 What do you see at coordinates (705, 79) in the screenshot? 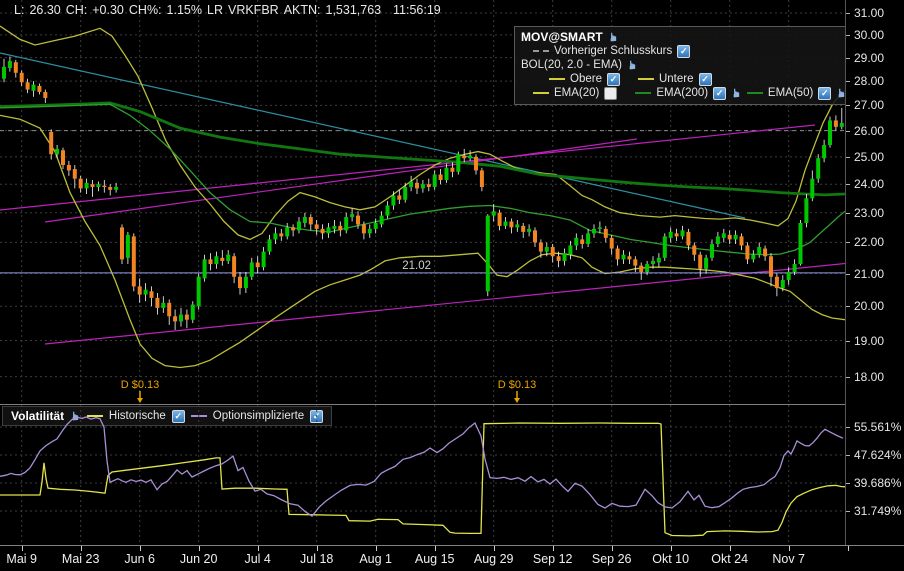
I see `lower-band-checkbox` at bounding box center [705, 79].